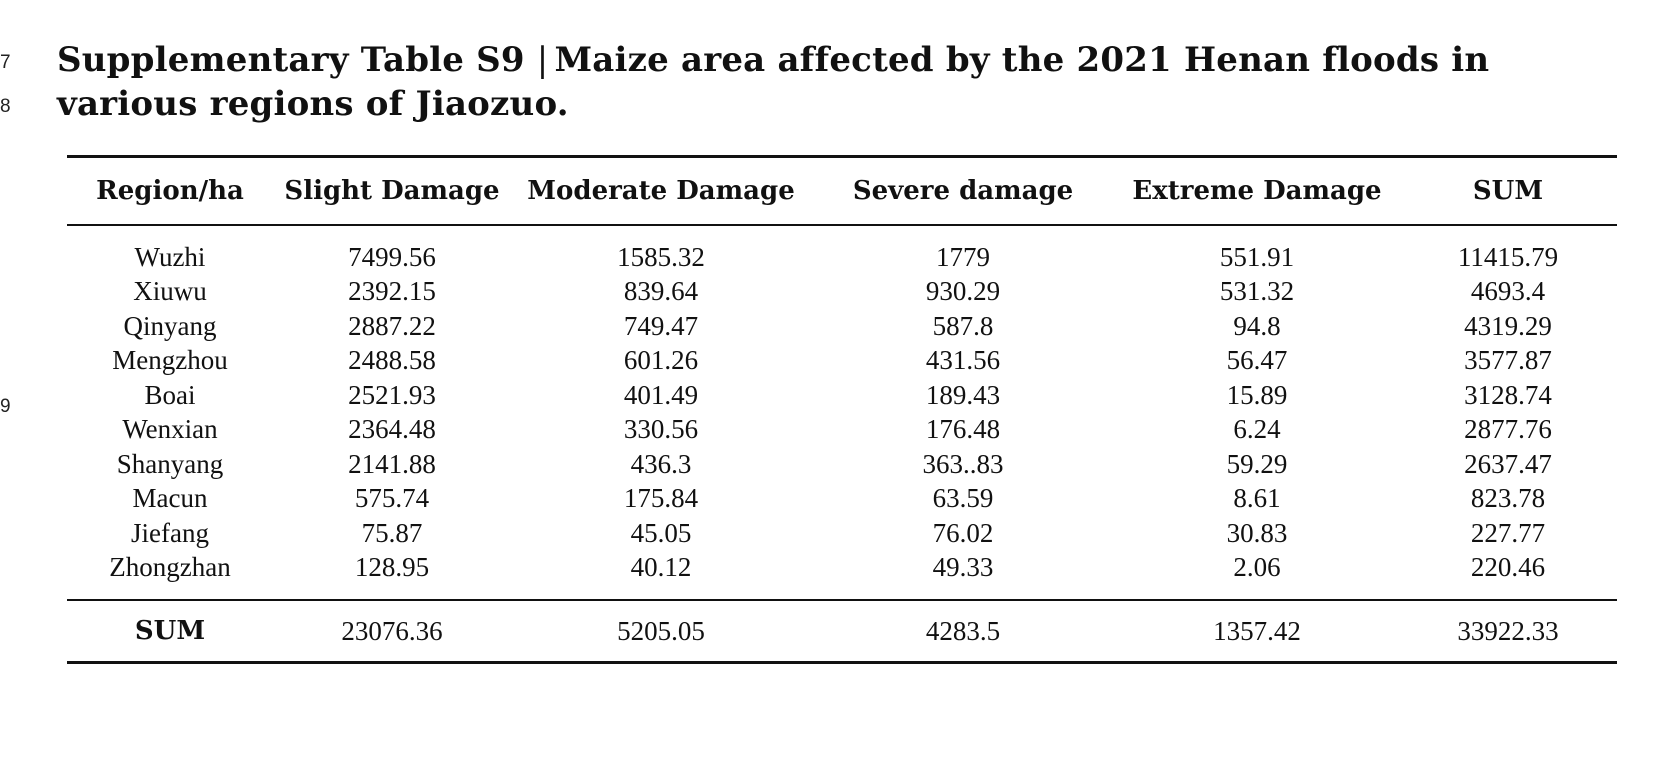  I want to click on value-cell: 363..83, so click(963, 463).